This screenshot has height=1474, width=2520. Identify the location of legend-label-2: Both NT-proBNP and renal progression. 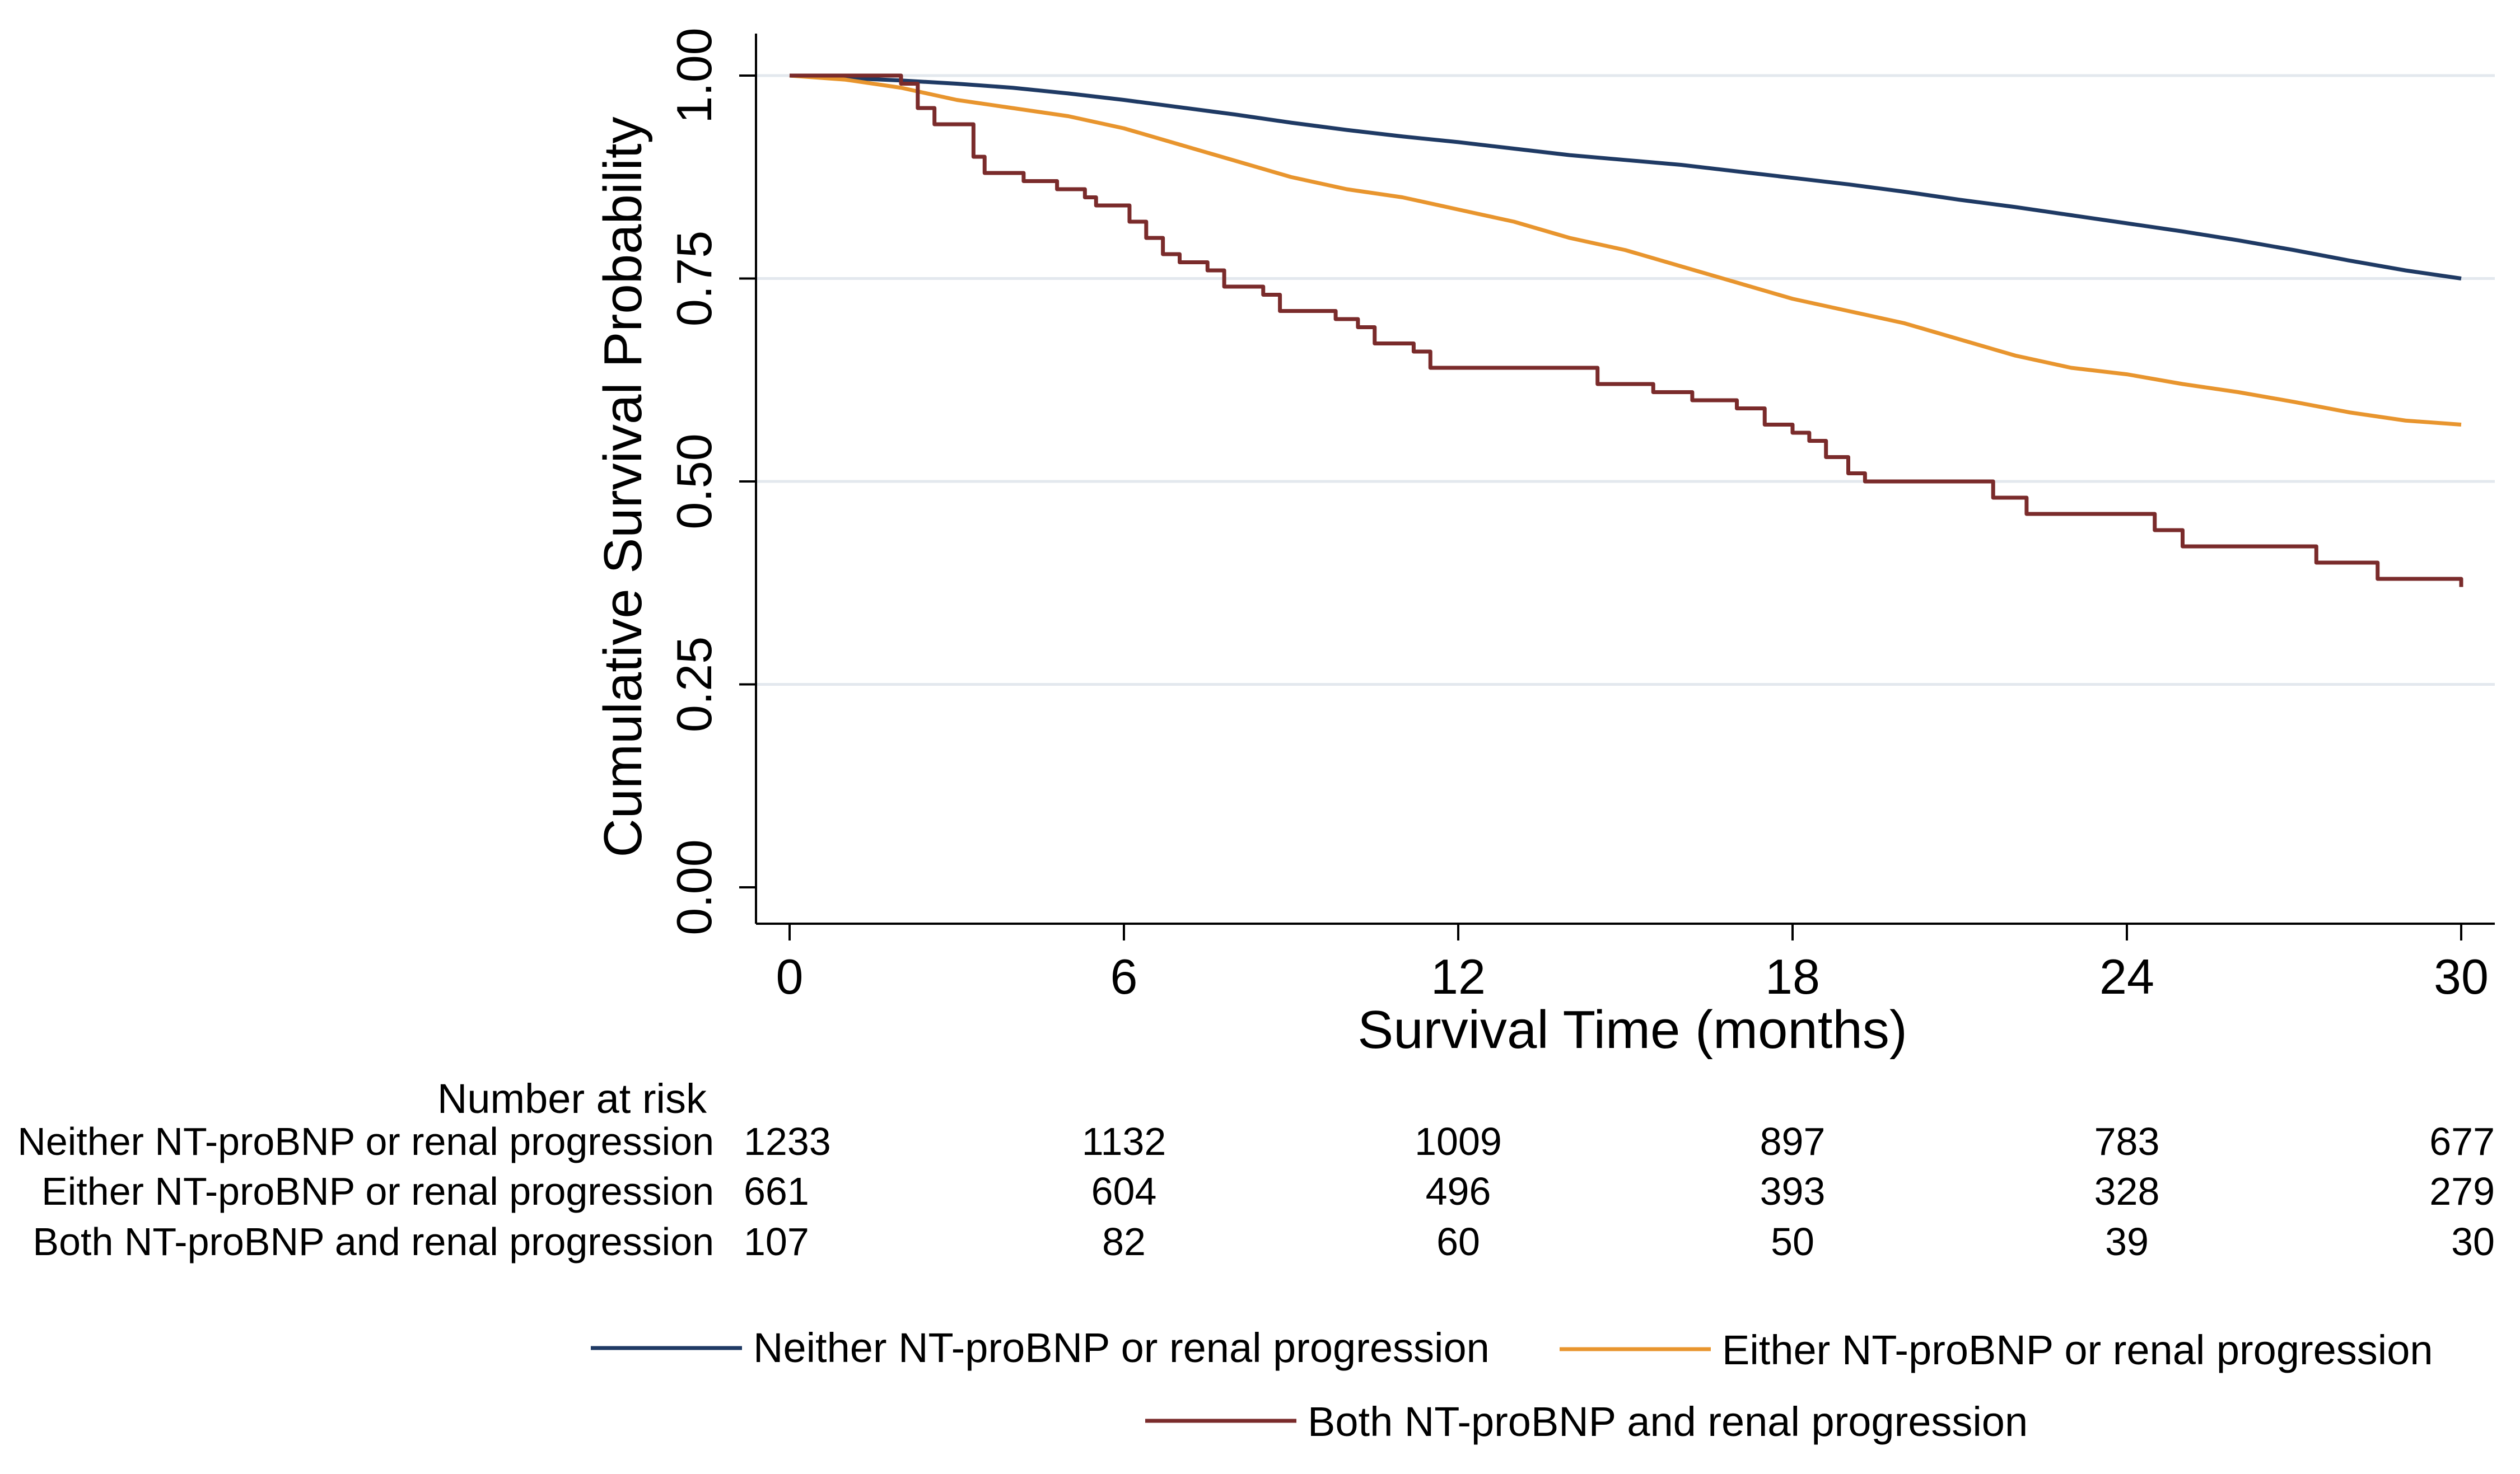
(1668, 1421).